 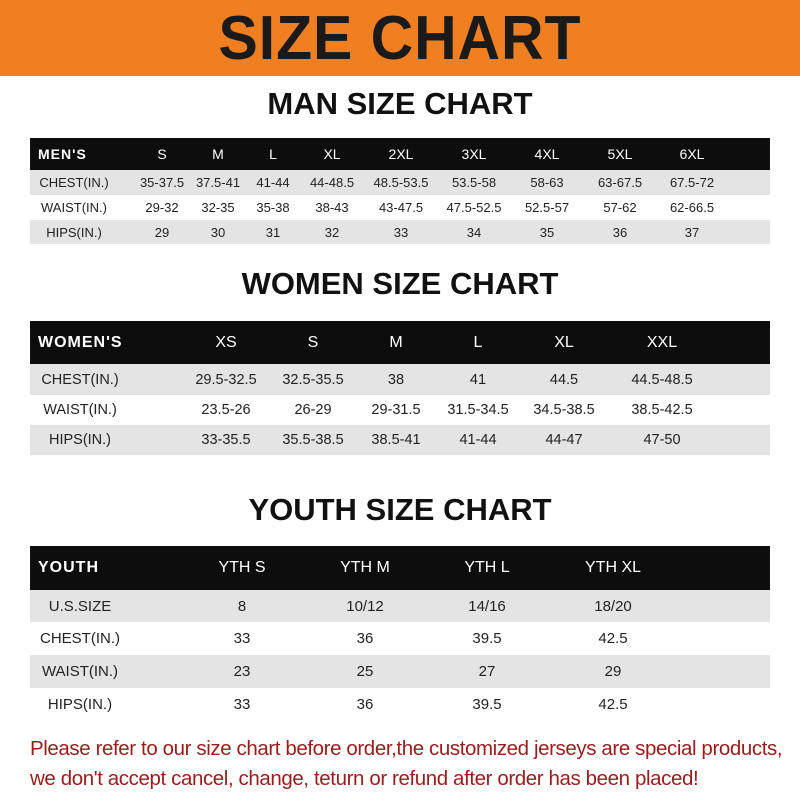 I want to click on table-category-label: YOUTH, so click(x=68, y=567).